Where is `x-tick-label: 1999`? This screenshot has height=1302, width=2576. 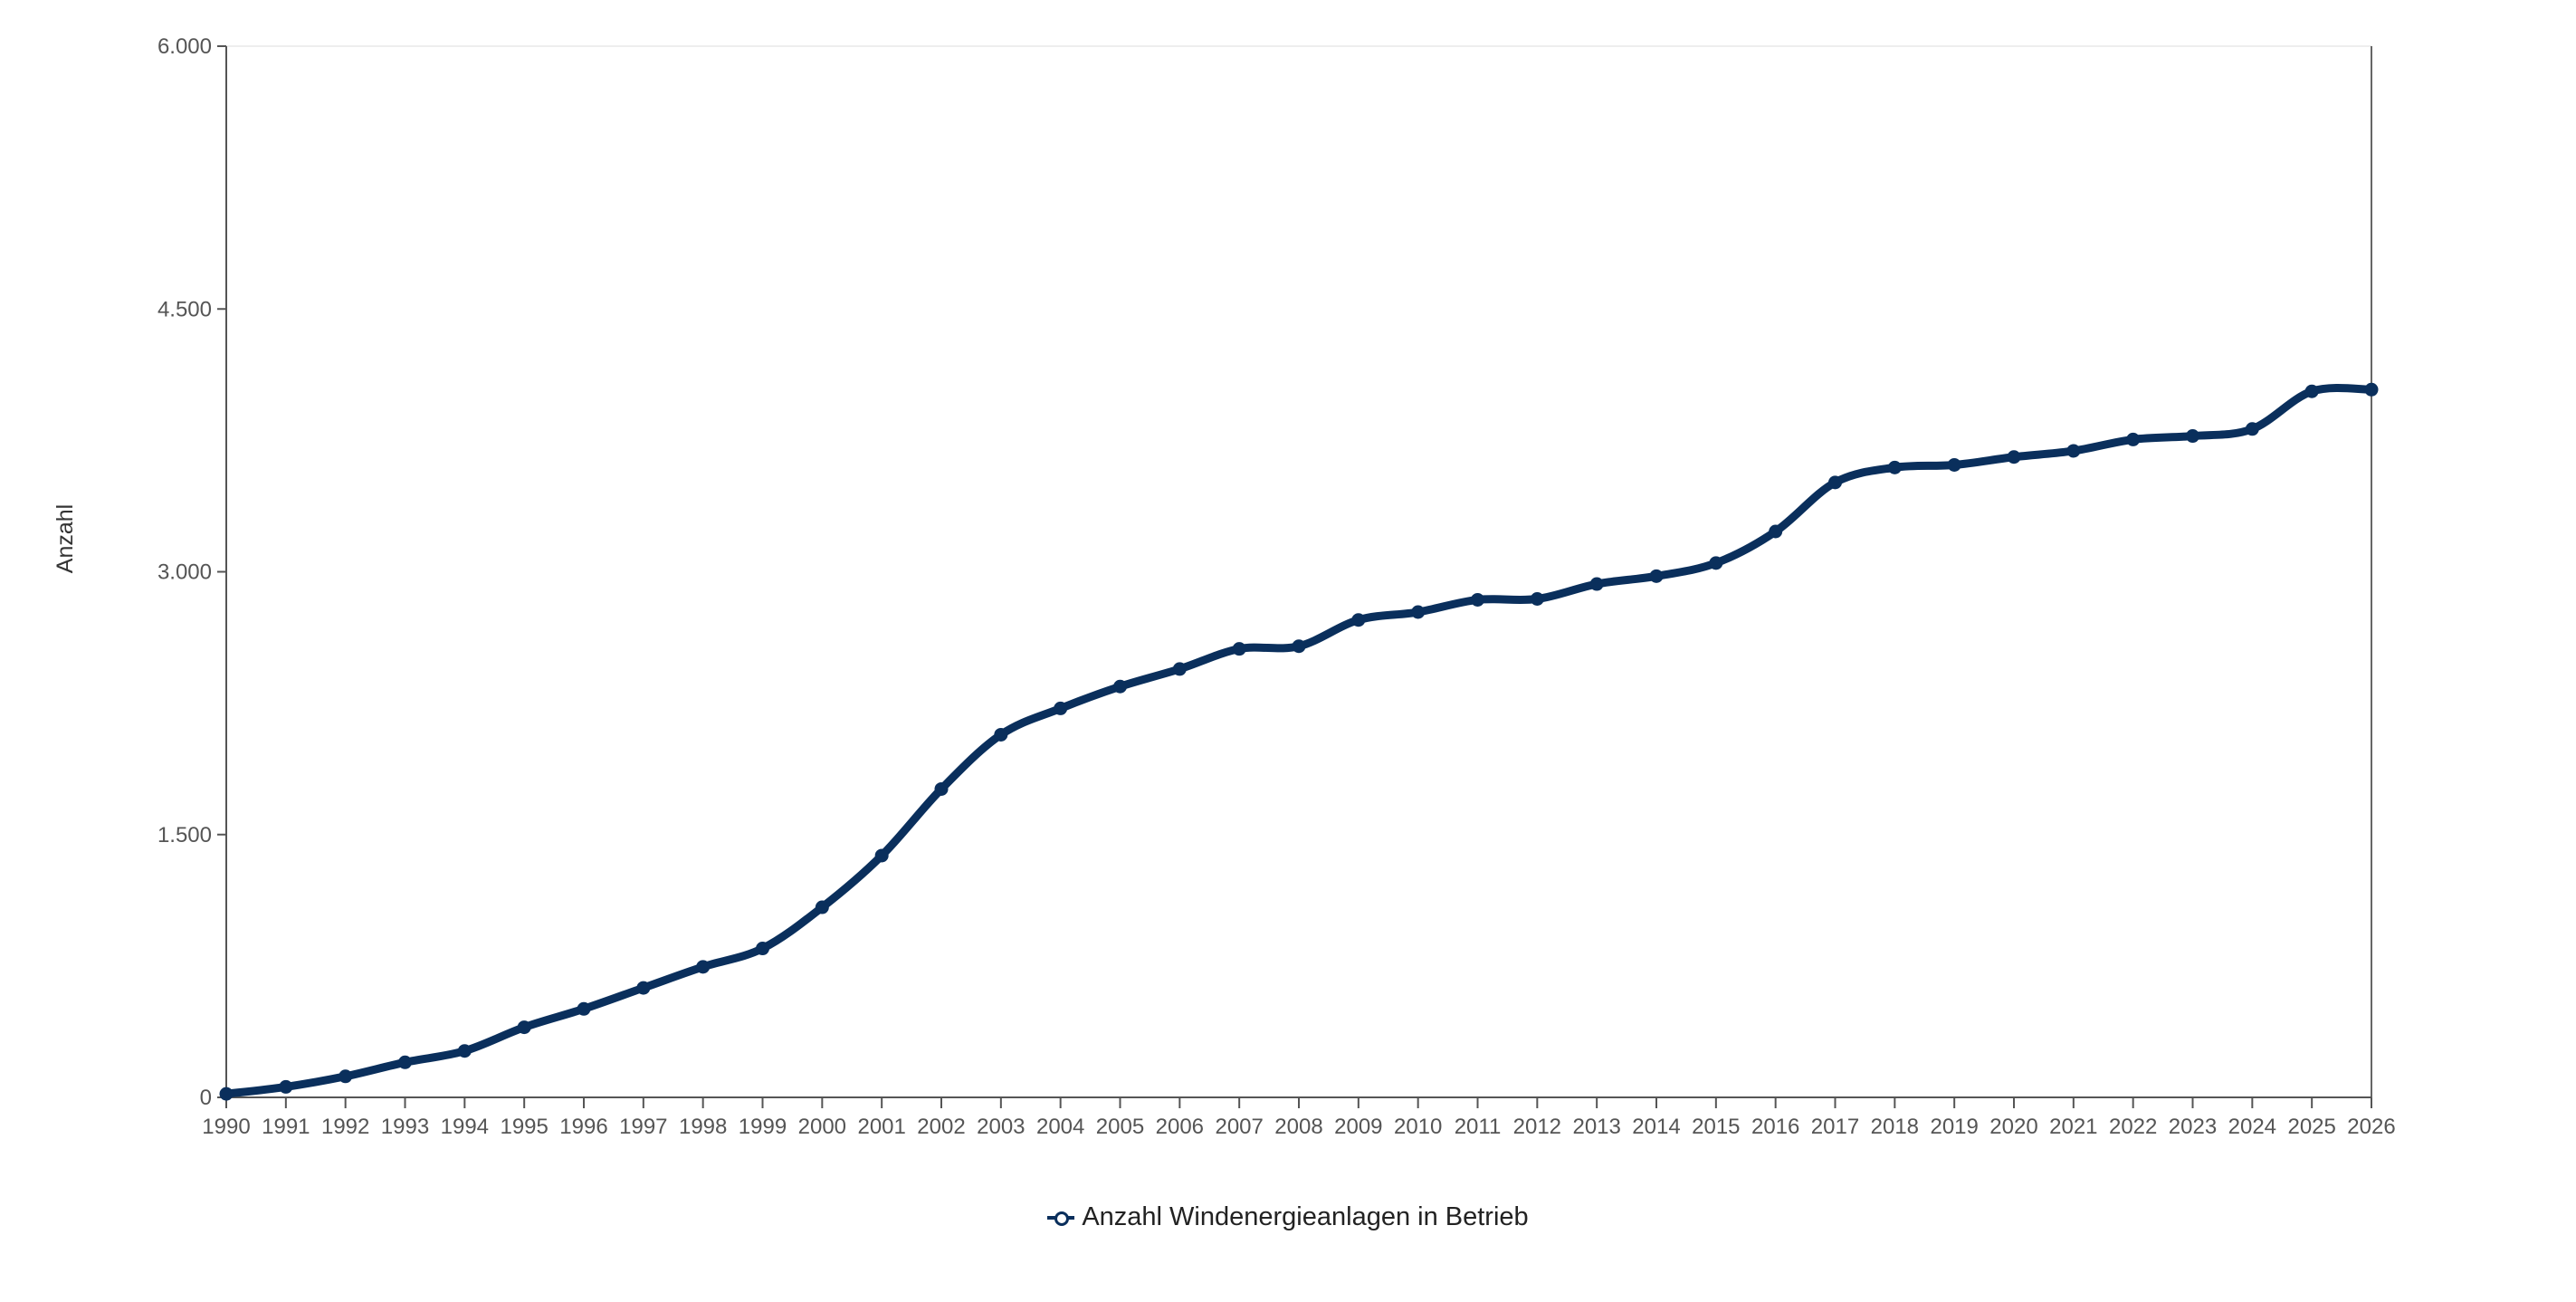 x-tick-label: 1999 is located at coordinates (763, 1127).